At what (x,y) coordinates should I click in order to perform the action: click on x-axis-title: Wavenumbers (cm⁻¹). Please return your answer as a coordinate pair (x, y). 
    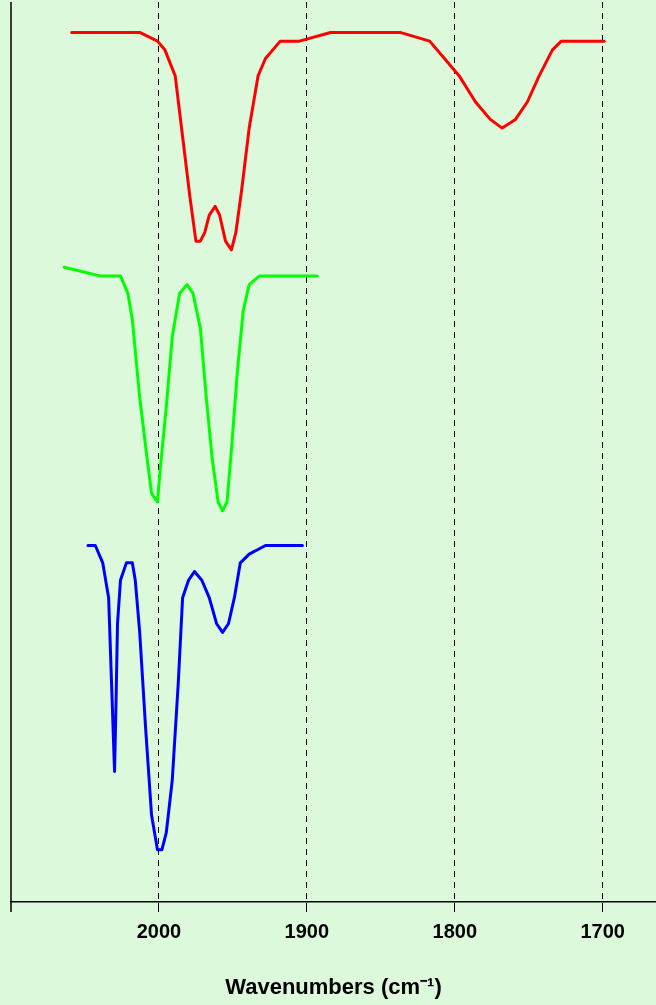
    Looking at the image, I should click on (333, 986).